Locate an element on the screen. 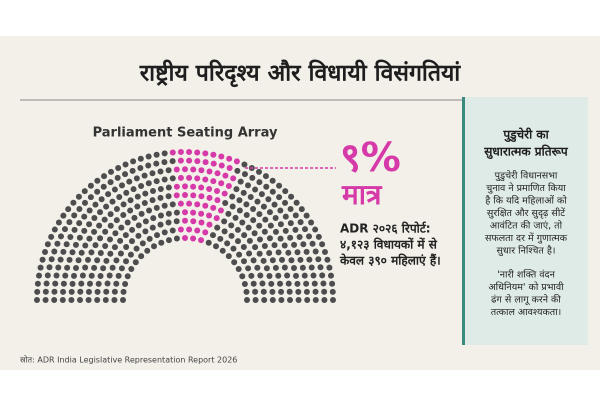  highlight-line: ४,१२३ विधायकों में से is located at coordinates (389, 245).